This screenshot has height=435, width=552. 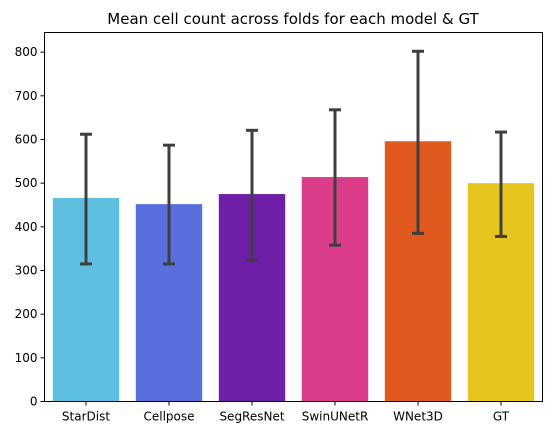 What do you see at coordinates (34, 402) in the screenshot?
I see `y-tick-label: 0` at bounding box center [34, 402].